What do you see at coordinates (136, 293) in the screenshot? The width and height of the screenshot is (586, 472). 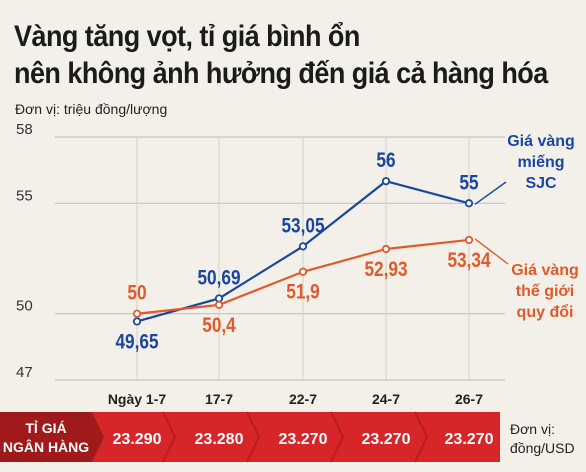 I see `data-label: 50` at bounding box center [136, 293].